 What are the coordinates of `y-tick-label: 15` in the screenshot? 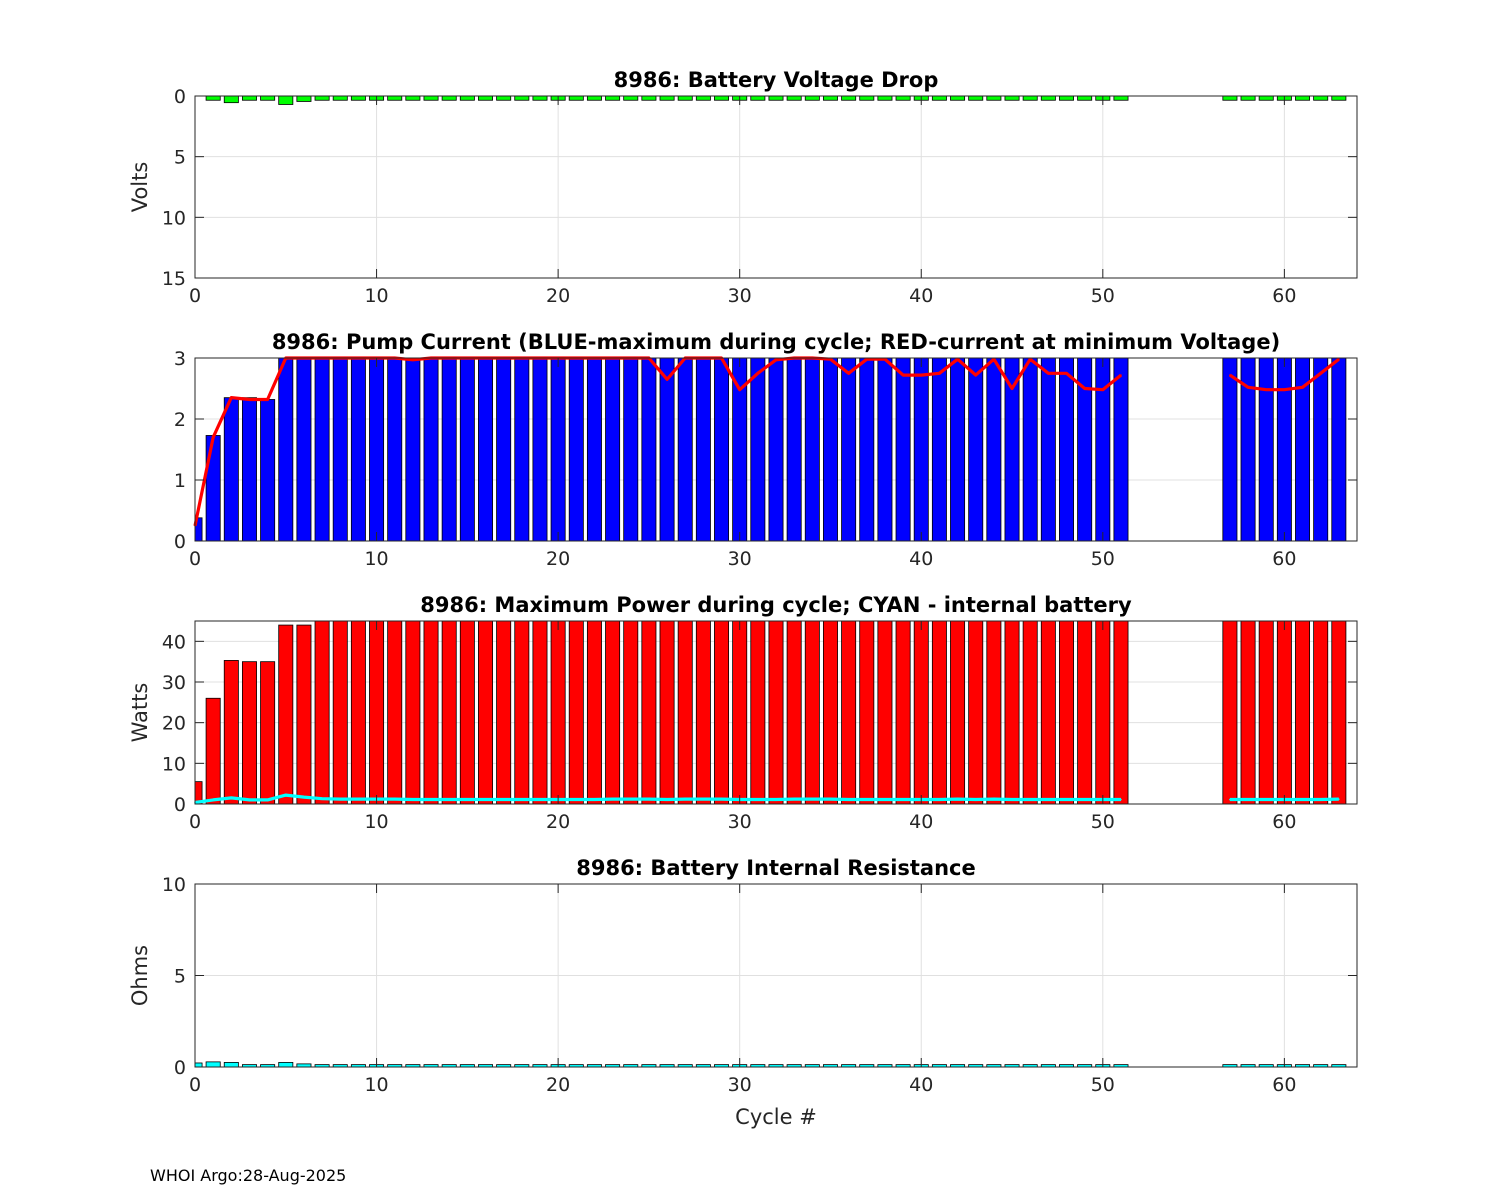 It's located at (174, 279).